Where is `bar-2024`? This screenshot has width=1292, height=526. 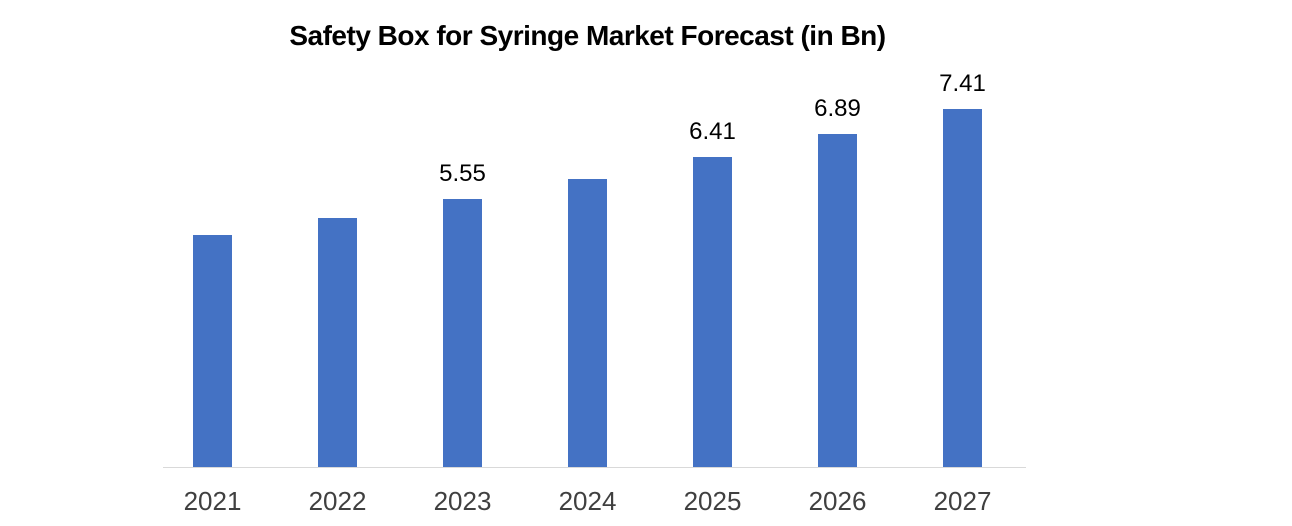 bar-2024 is located at coordinates (587, 323).